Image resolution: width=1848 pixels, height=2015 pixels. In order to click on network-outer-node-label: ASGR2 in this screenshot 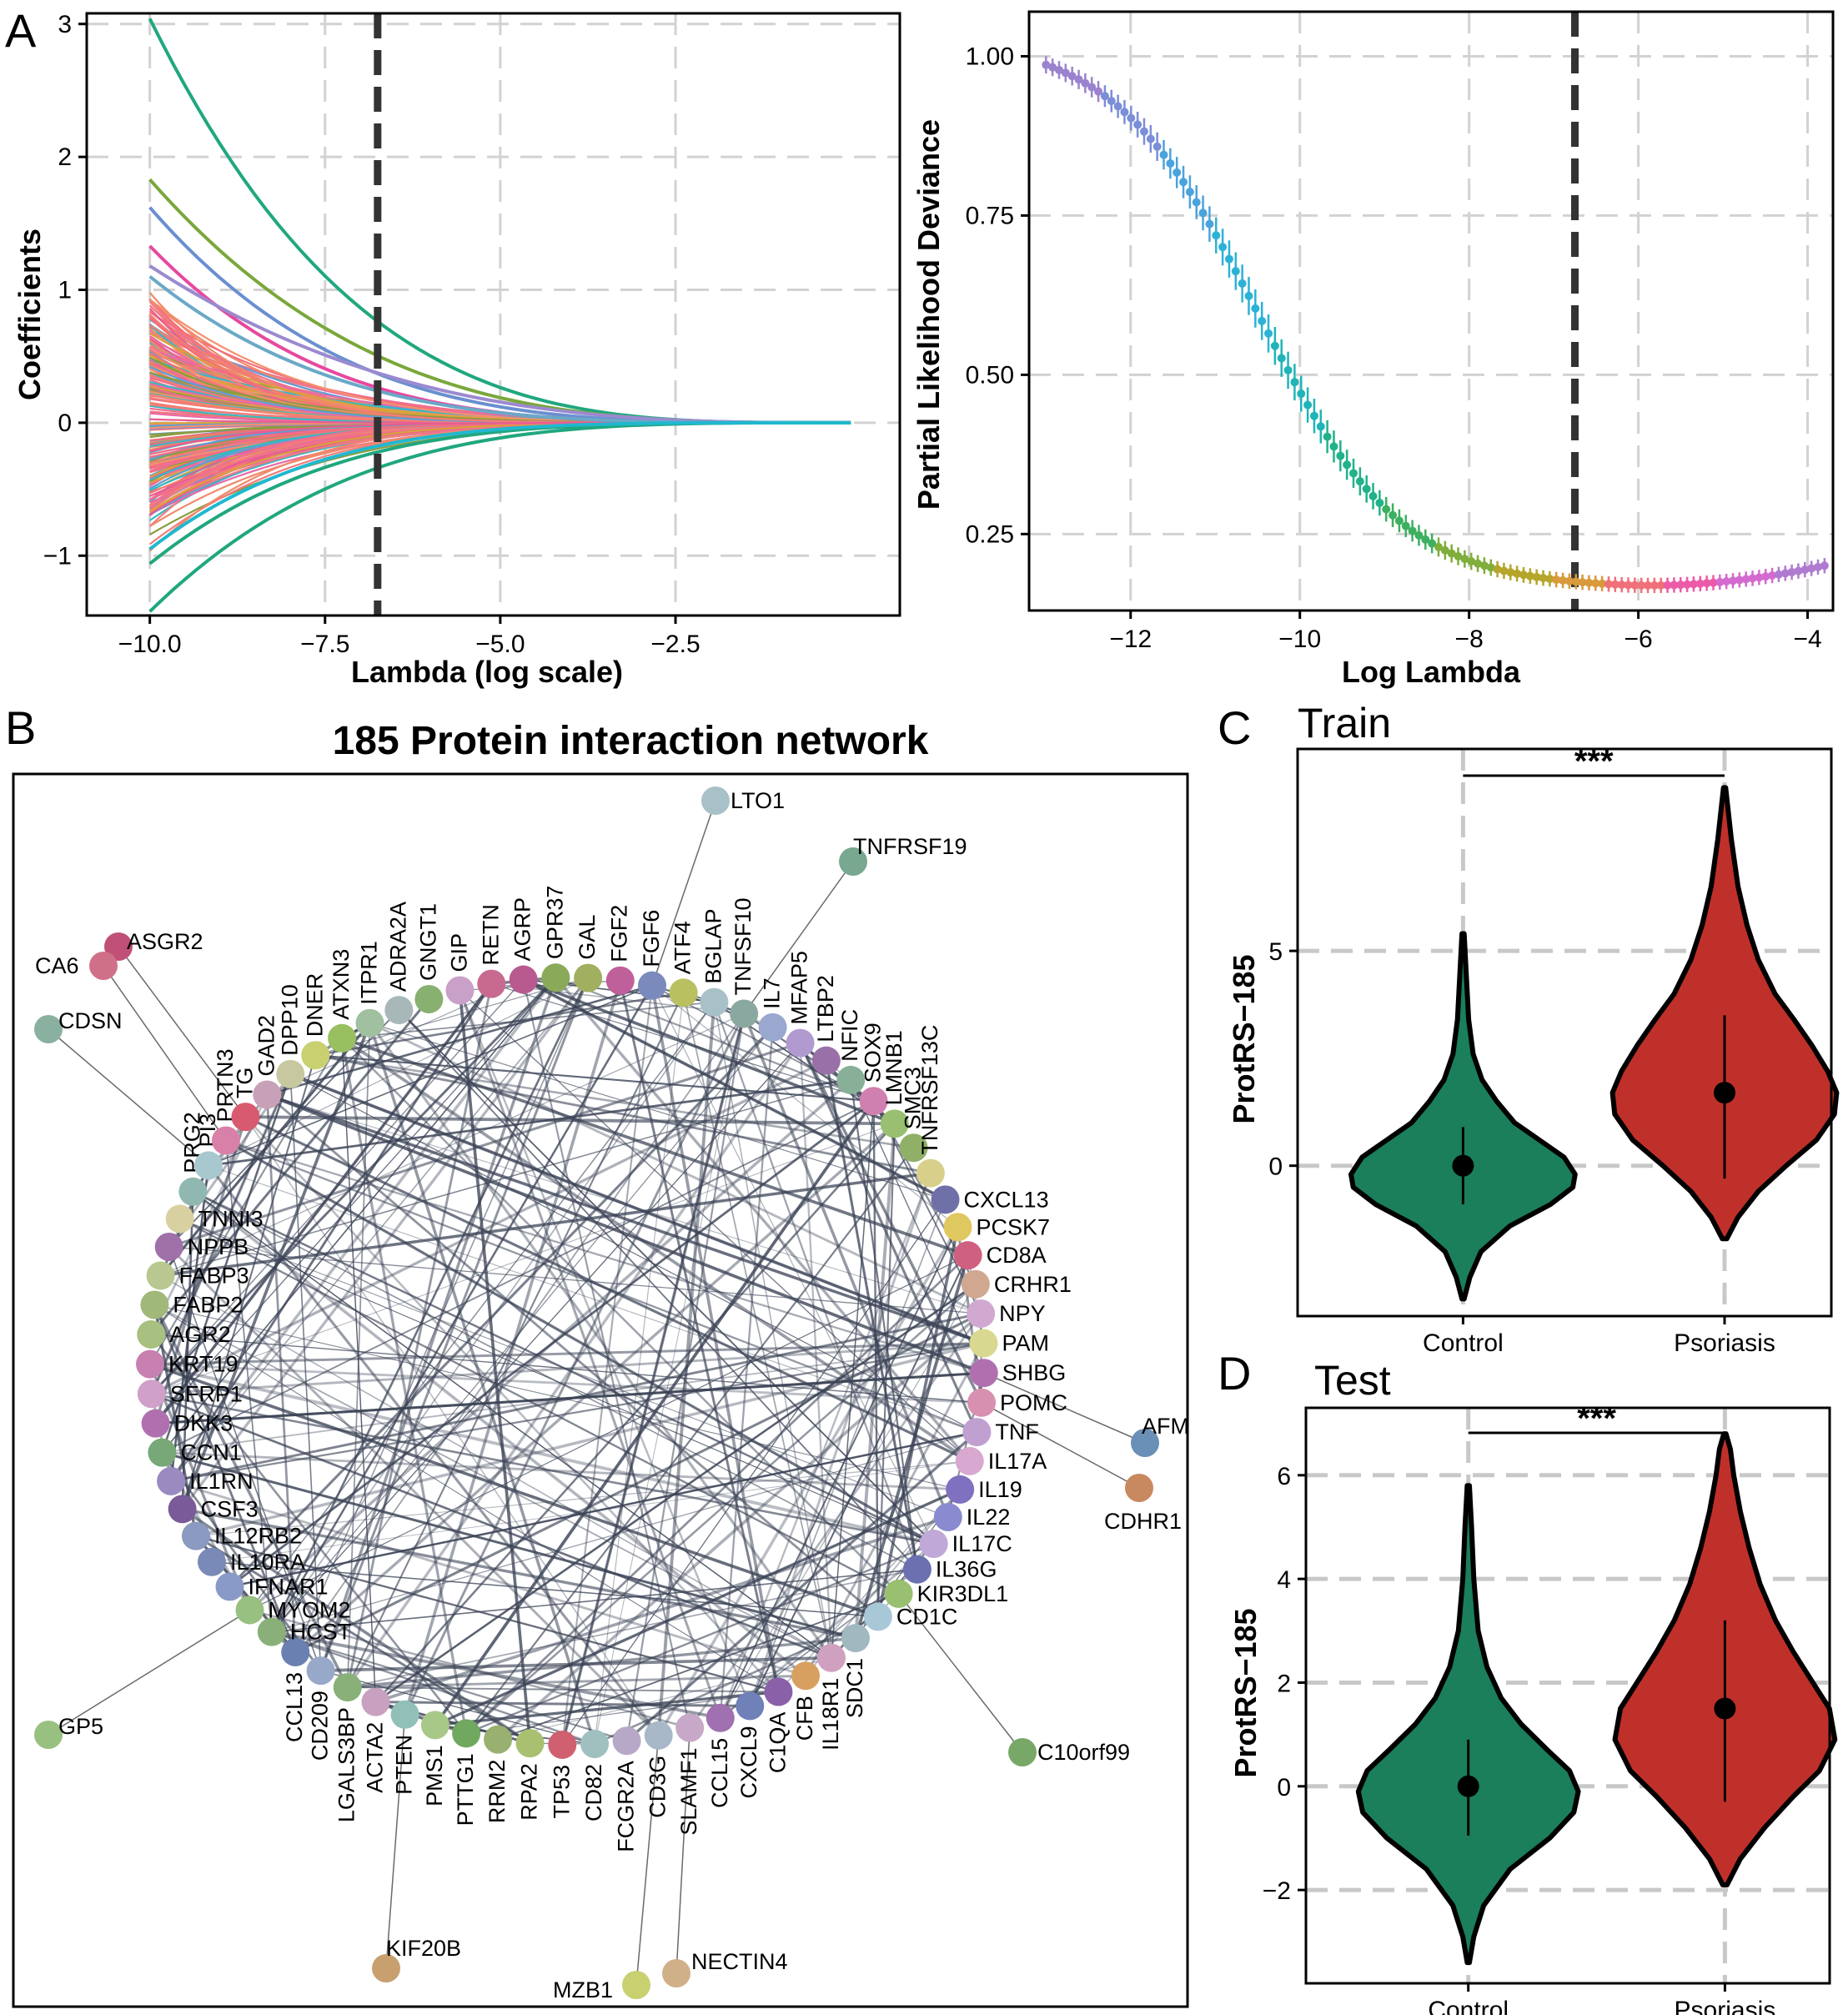, I will do `click(165, 941)`.